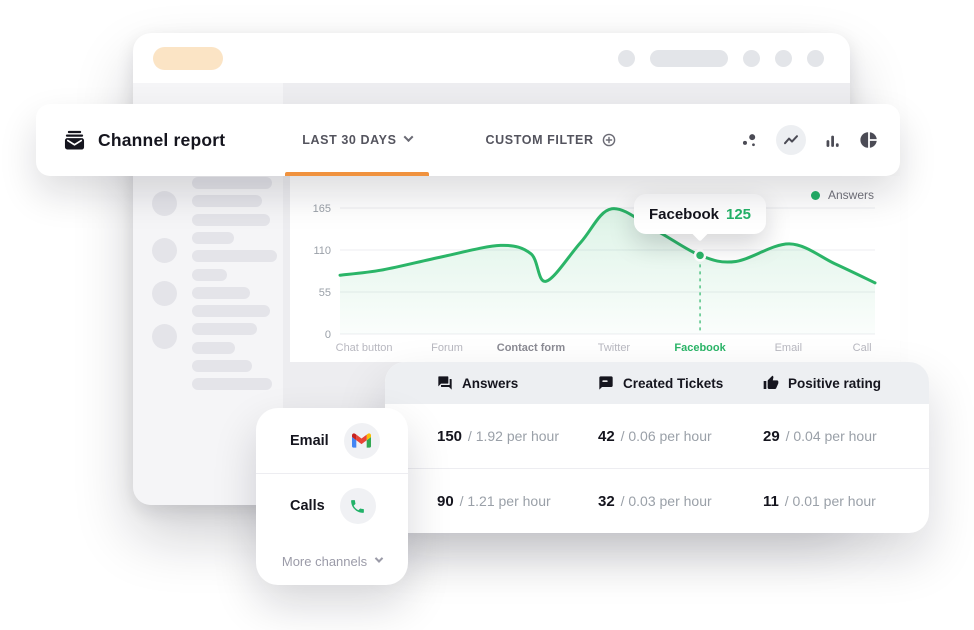 The height and width of the screenshot is (630, 974). I want to click on cell-rate: / 0.06 per hour, so click(666, 435).